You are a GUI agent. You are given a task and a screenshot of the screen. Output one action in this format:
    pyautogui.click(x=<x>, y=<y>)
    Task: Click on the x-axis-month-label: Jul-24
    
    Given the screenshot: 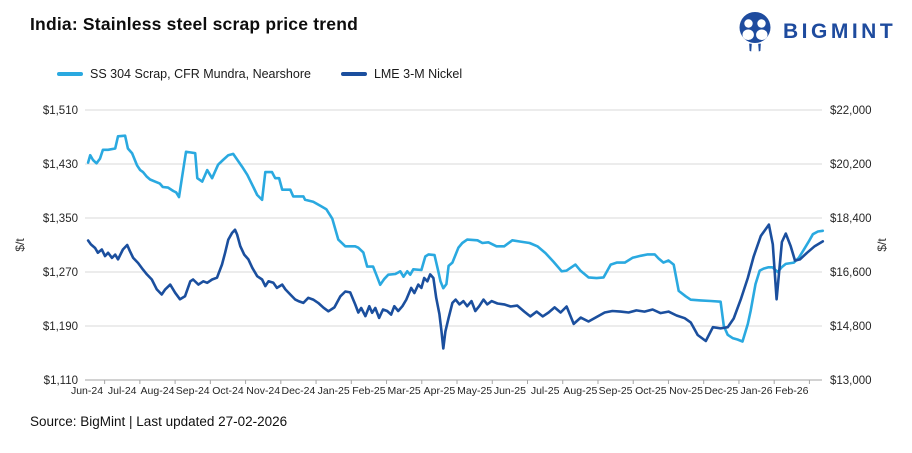 What is the action you would take?
    pyautogui.click(x=122, y=391)
    